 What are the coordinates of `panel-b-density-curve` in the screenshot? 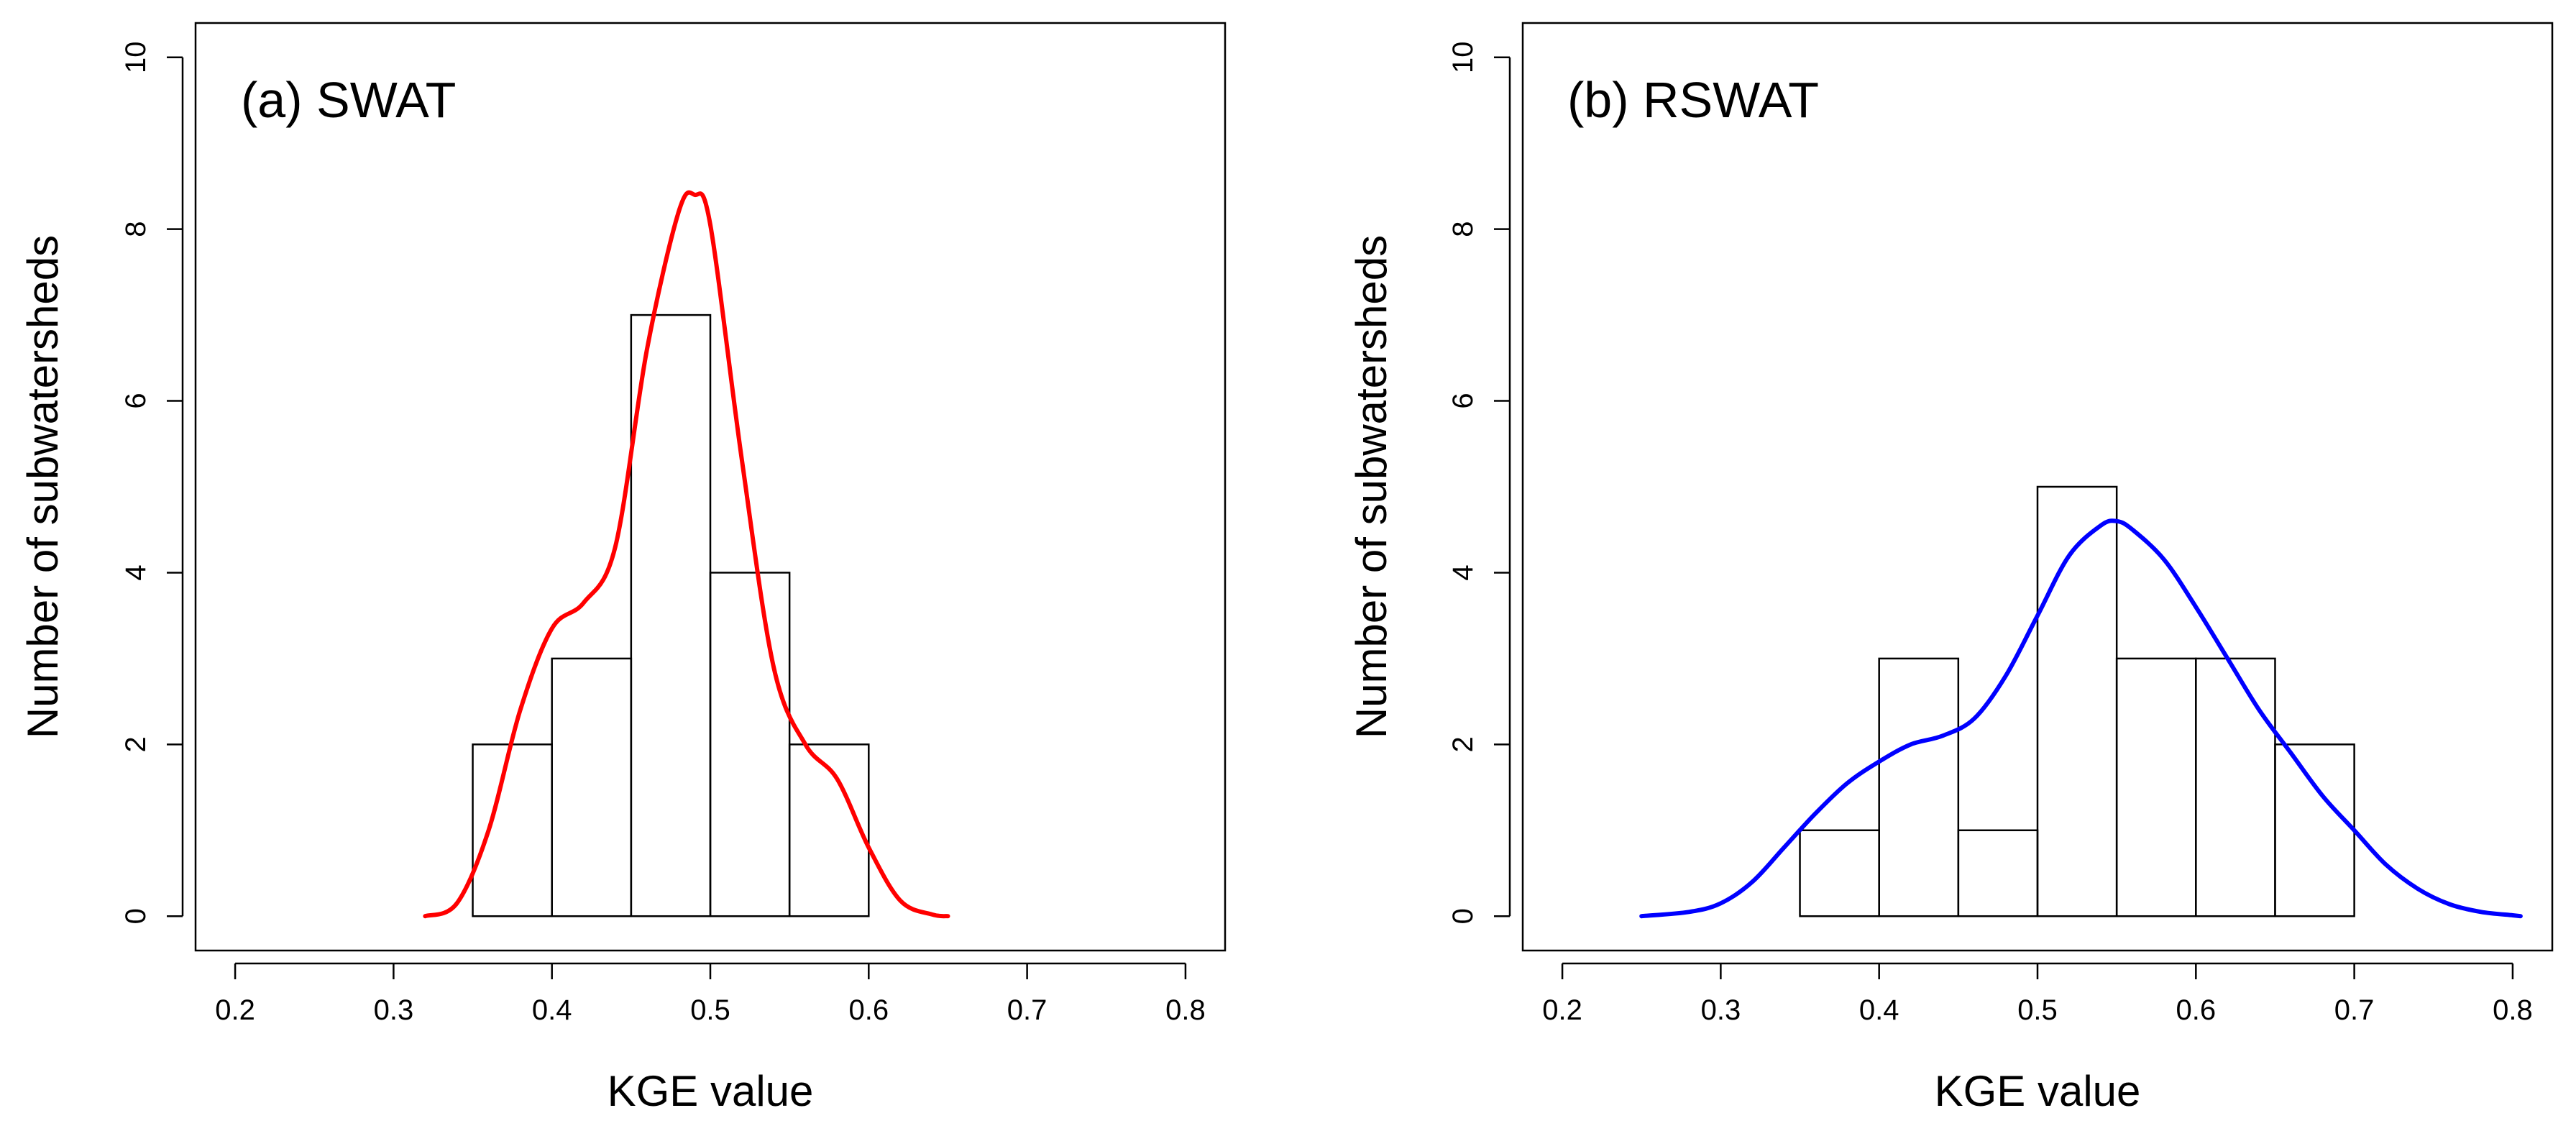 It's located at (2081, 718).